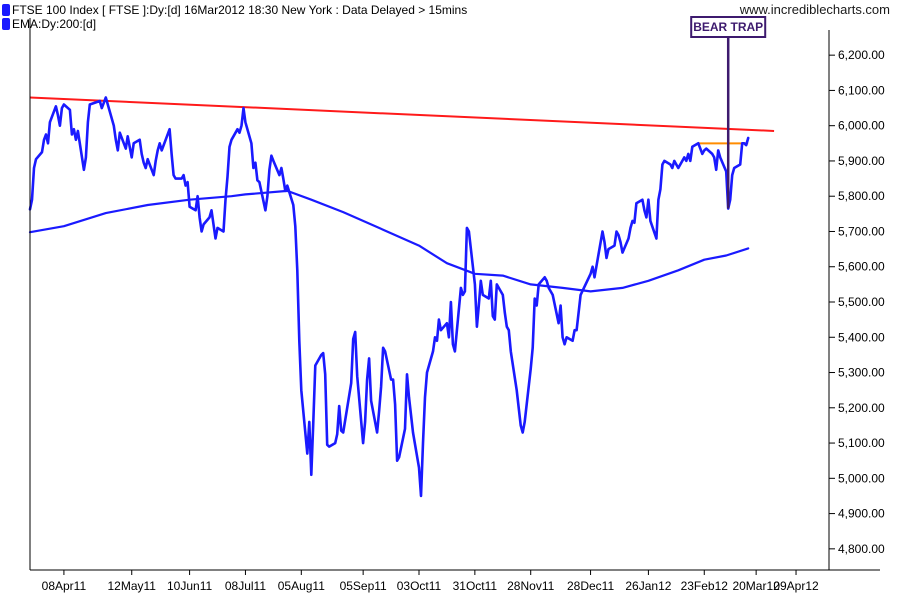 The height and width of the screenshot is (600, 900). Describe the element at coordinates (363, 586) in the screenshot. I see `x-tick-label: 05Sep11` at that location.